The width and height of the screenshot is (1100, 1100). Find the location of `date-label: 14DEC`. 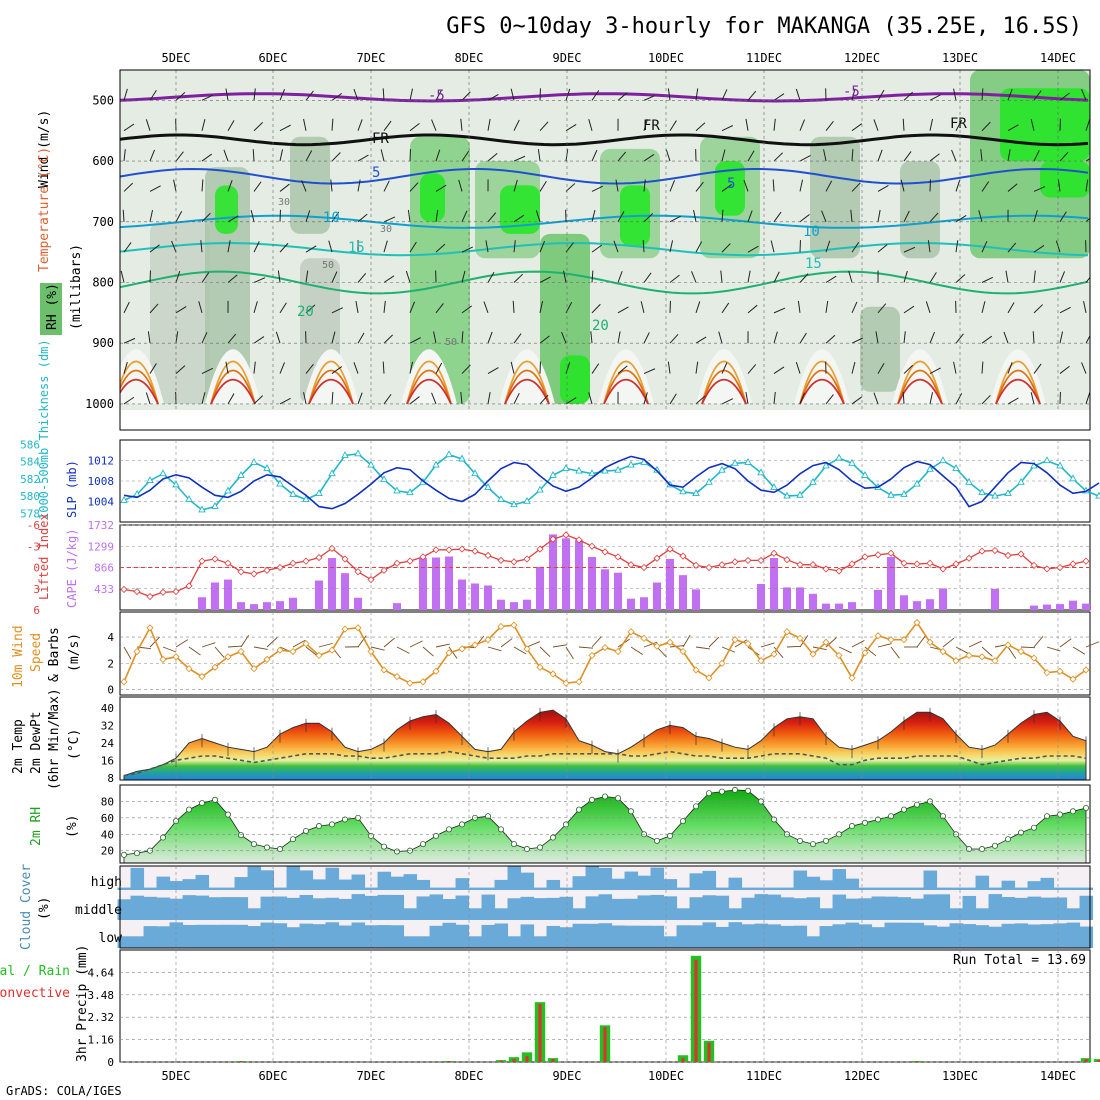

date-label: 14DEC is located at coordinates (1058, 1076).